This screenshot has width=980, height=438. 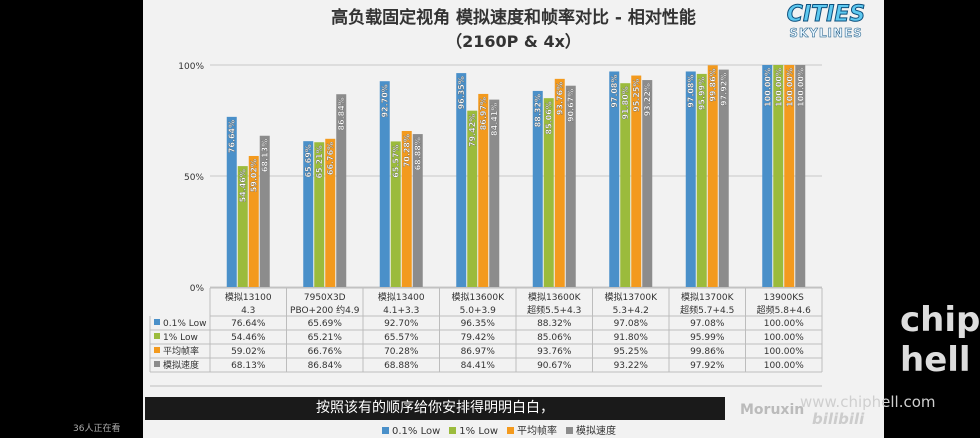 I want to click on chart-subtitle: （2160P & 4x）, so click(x=513, y=41).